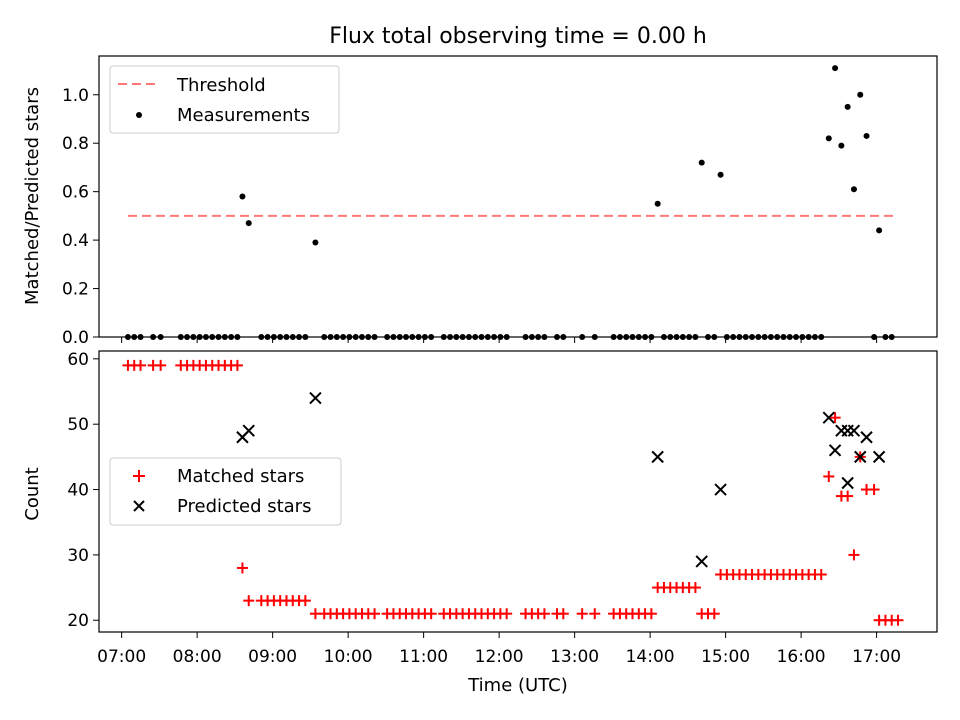 The height and width of the screenshot is (720, 960). I want to click on predicted-stars-legend-swatch, so click(139, 506).